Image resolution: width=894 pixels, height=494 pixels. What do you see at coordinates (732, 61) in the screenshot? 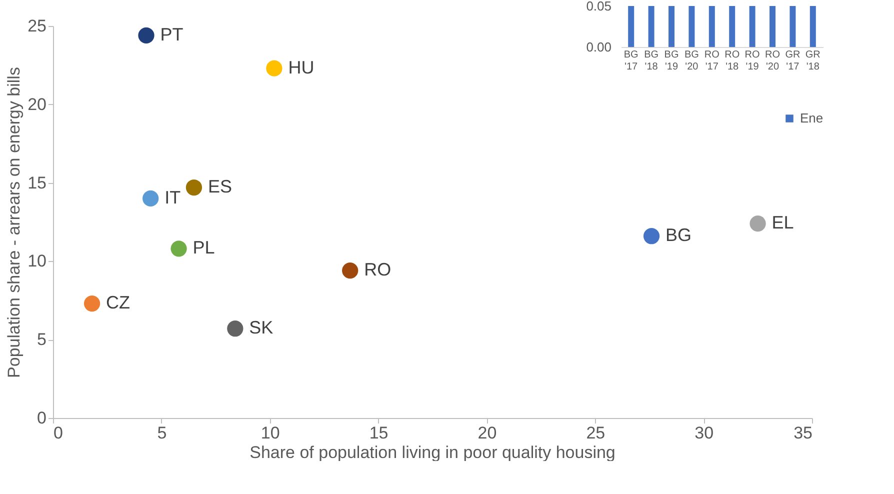
I see `x-tick-label: RO '18` at bounding box center [732, 61].